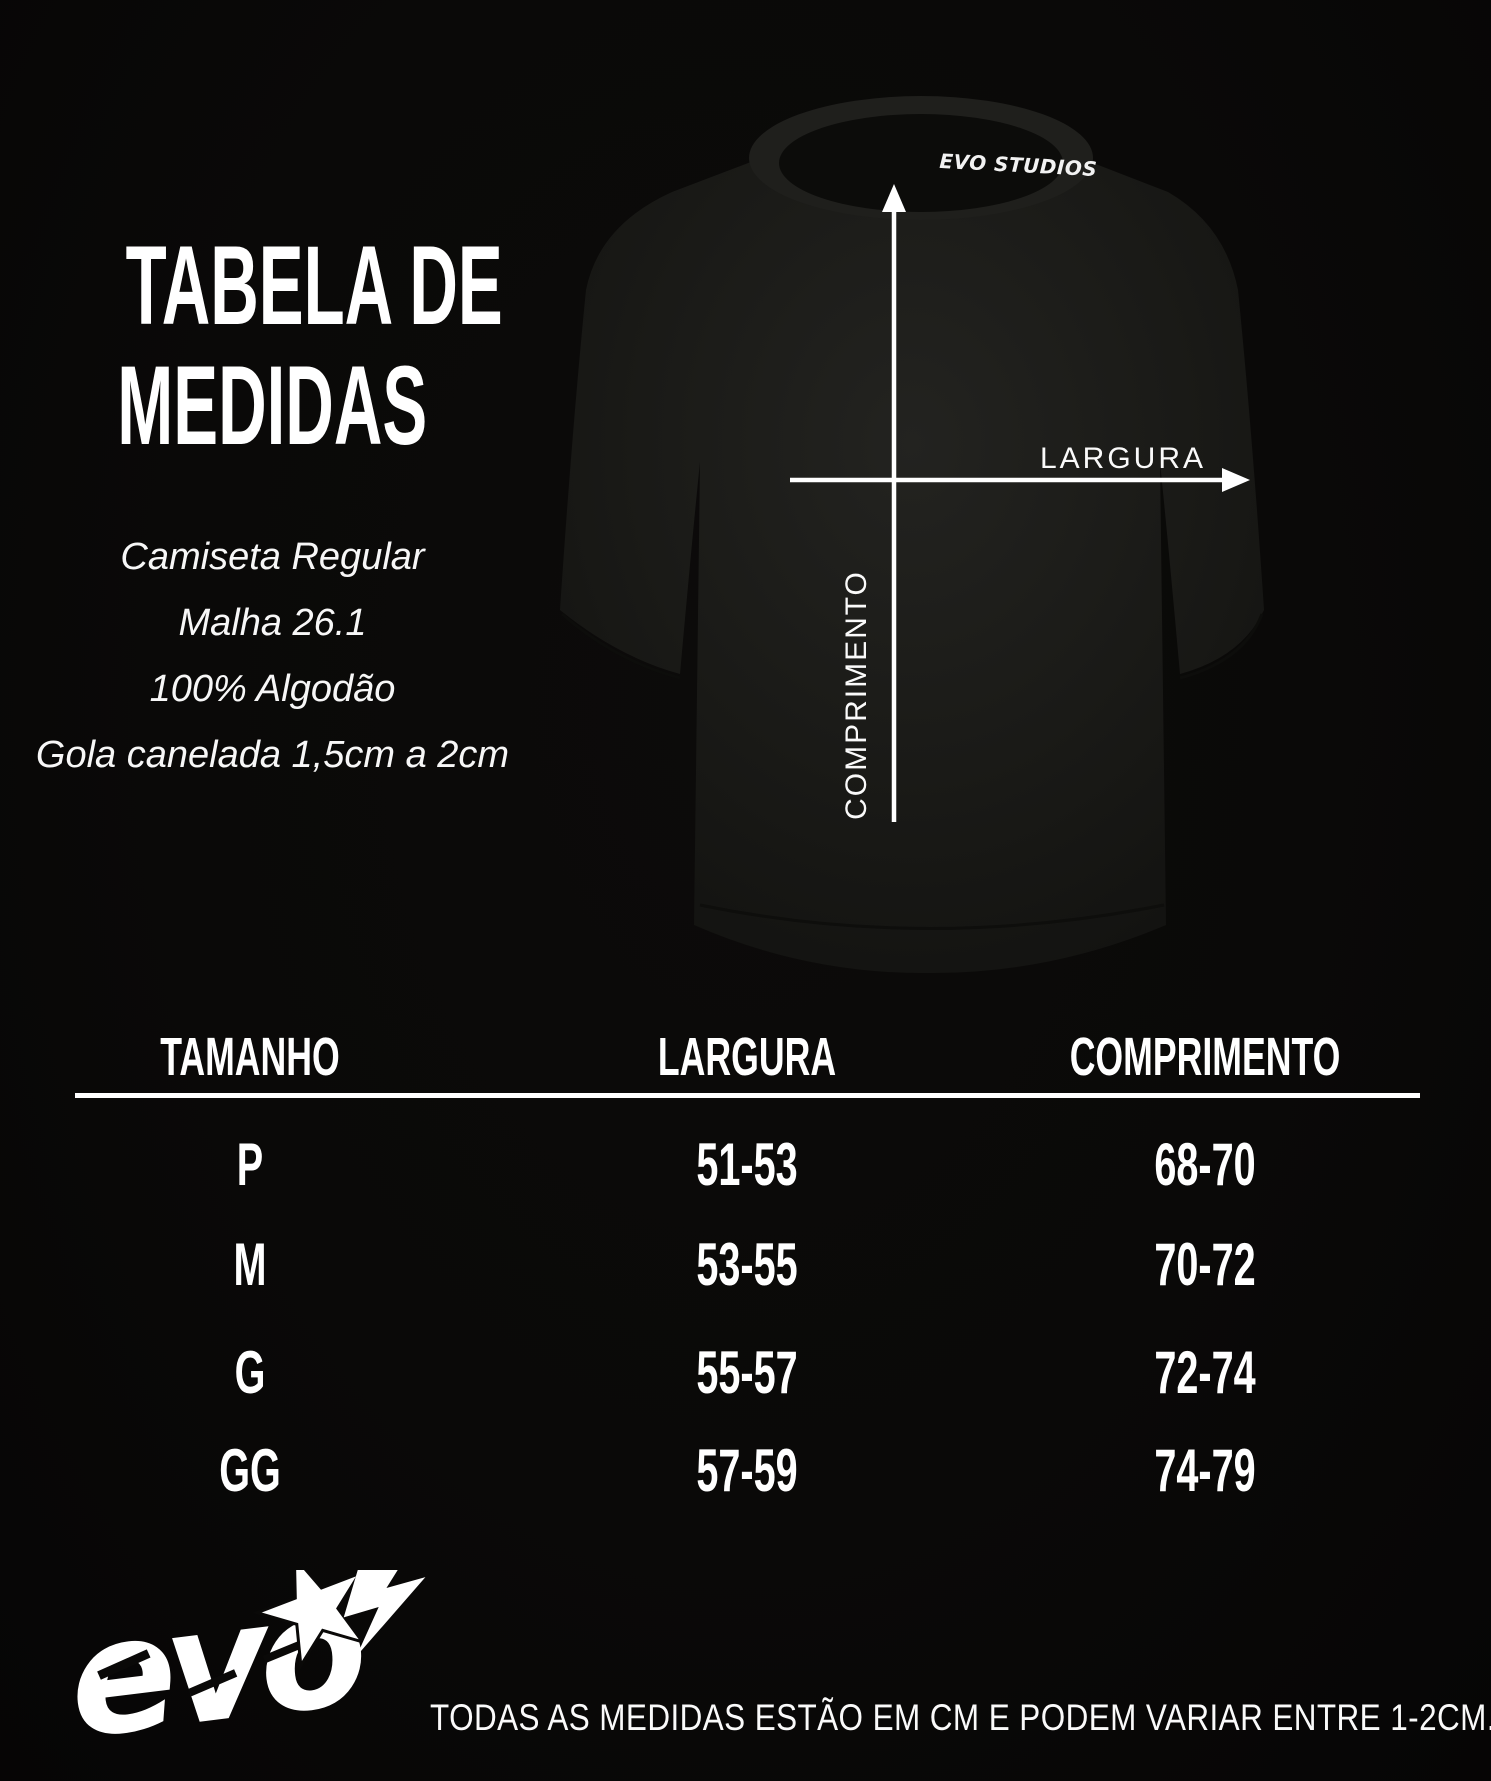 This screenshot has height=1781, width=1491. I want to click on table-row-gg-largura: 57-59, so click(746, 1470).